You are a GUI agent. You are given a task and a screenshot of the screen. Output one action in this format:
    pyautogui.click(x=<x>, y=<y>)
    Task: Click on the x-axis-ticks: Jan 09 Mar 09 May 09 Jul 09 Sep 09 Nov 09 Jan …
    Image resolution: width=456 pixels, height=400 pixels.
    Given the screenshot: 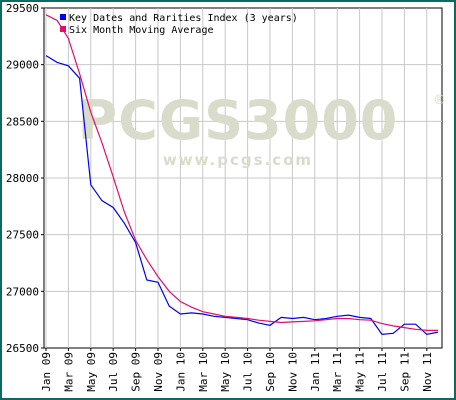 What is the action you would take?
    pyautogui.click(x=237, y=370)
    